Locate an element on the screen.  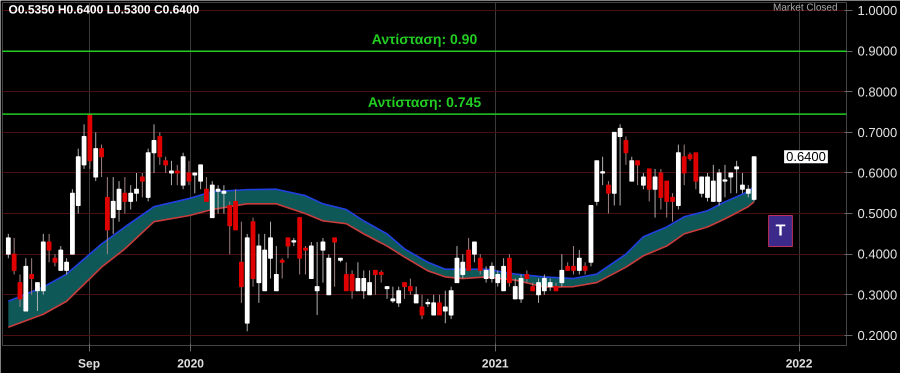
annotation: T is located at coordinates (781, 231).